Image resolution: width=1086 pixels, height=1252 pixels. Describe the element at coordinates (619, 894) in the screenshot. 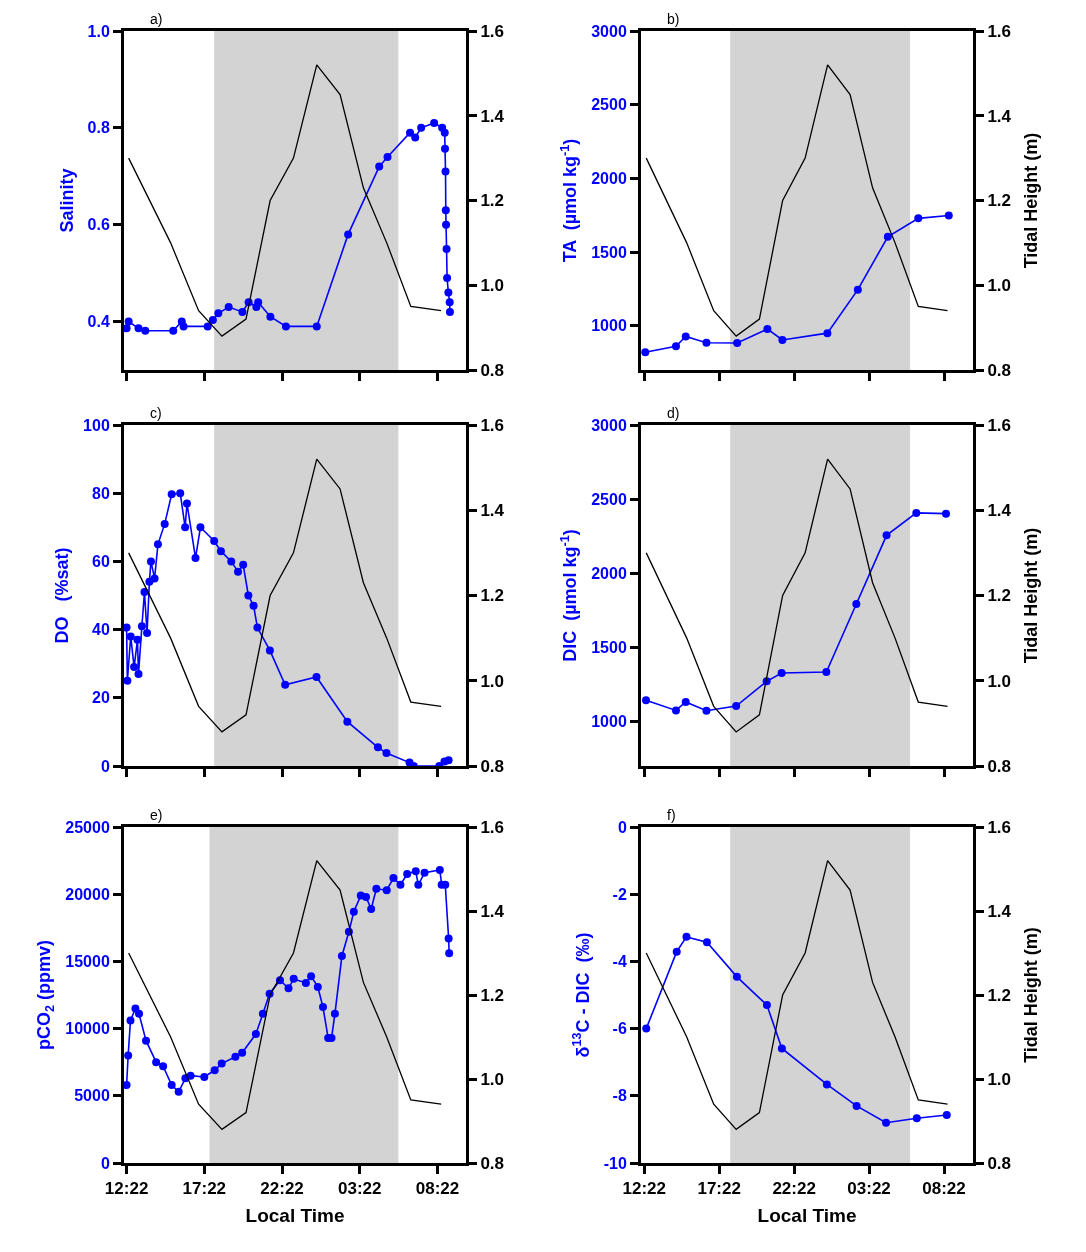

I see `y-tick-label: -2` at that location.